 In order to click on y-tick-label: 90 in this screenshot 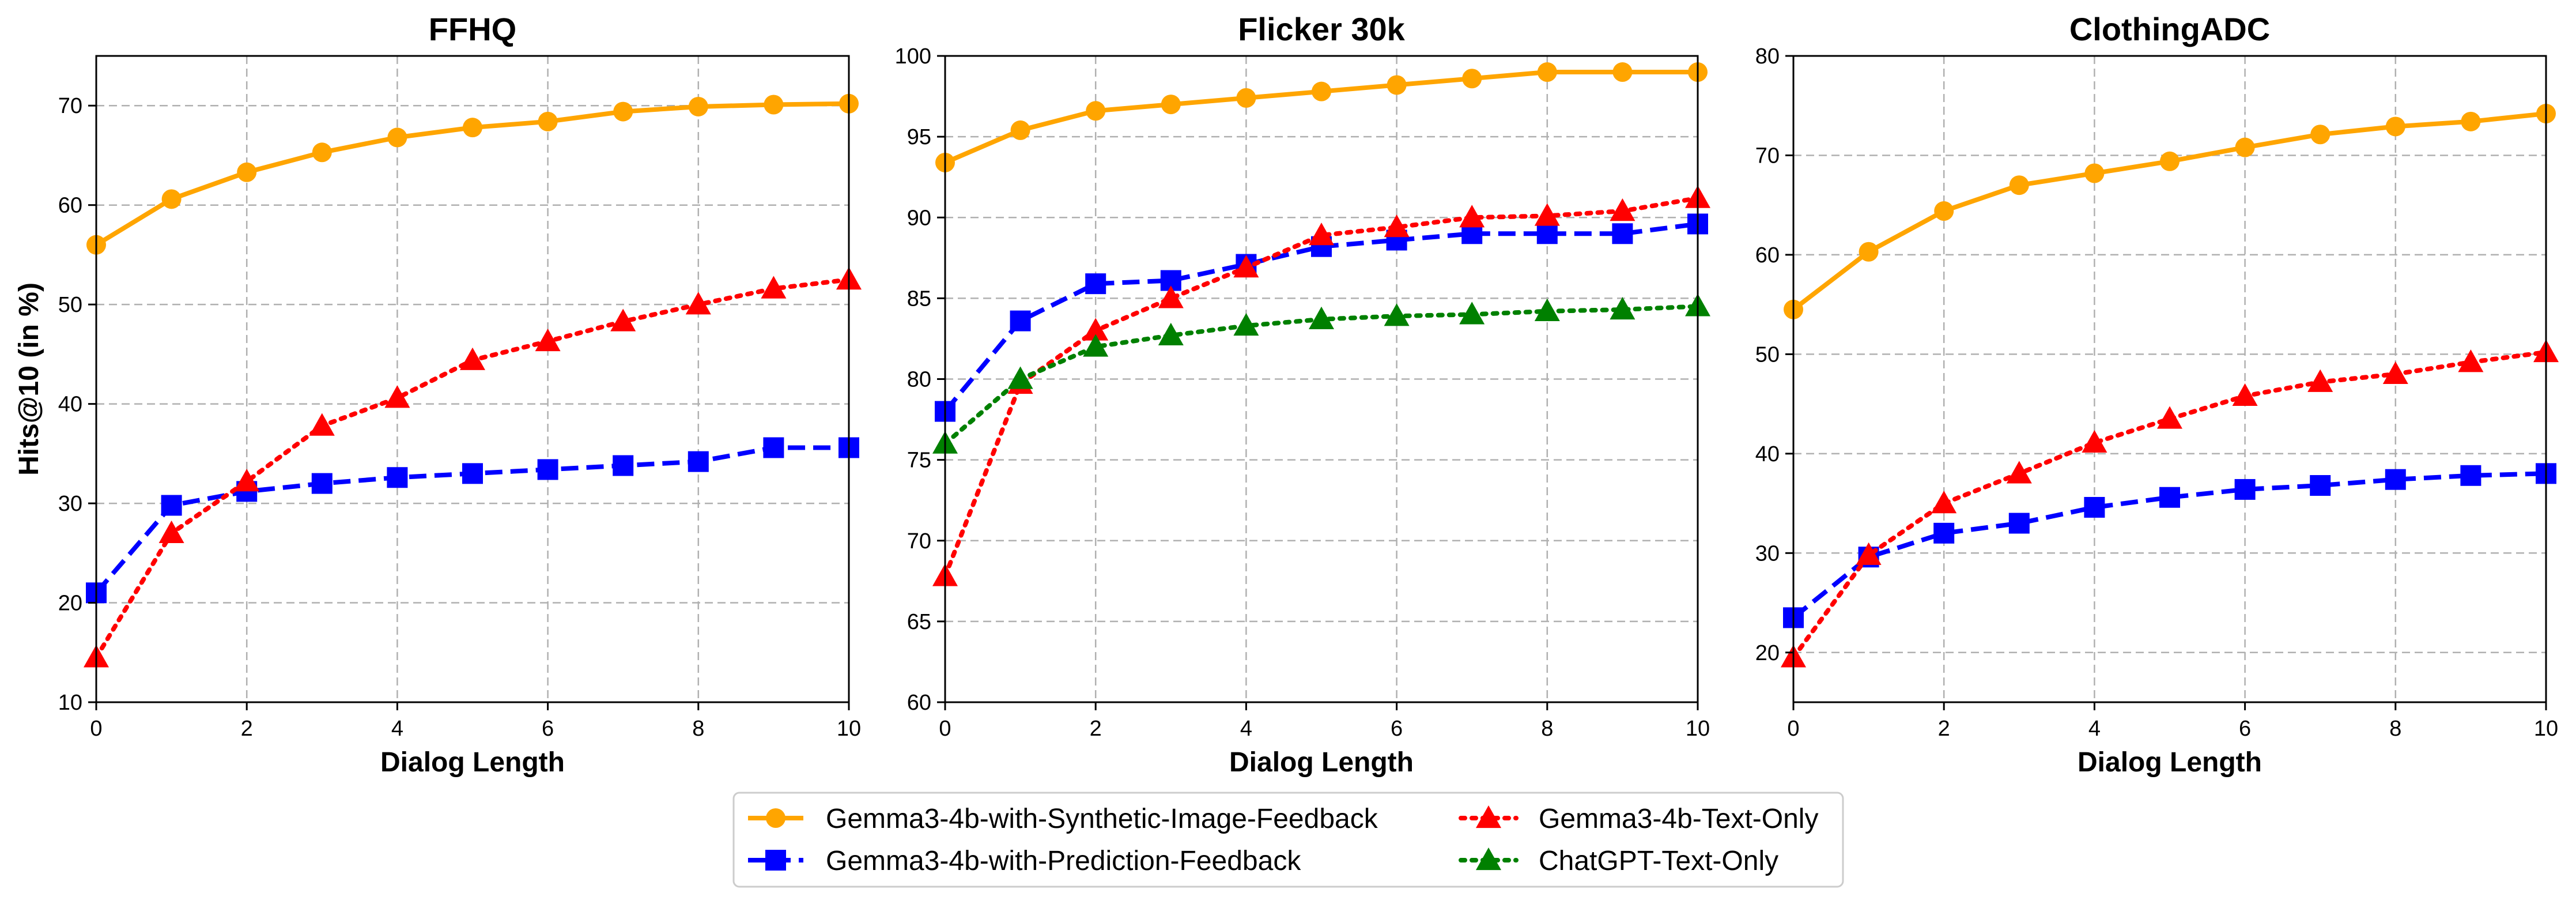, I will do `click(919, 218)`.